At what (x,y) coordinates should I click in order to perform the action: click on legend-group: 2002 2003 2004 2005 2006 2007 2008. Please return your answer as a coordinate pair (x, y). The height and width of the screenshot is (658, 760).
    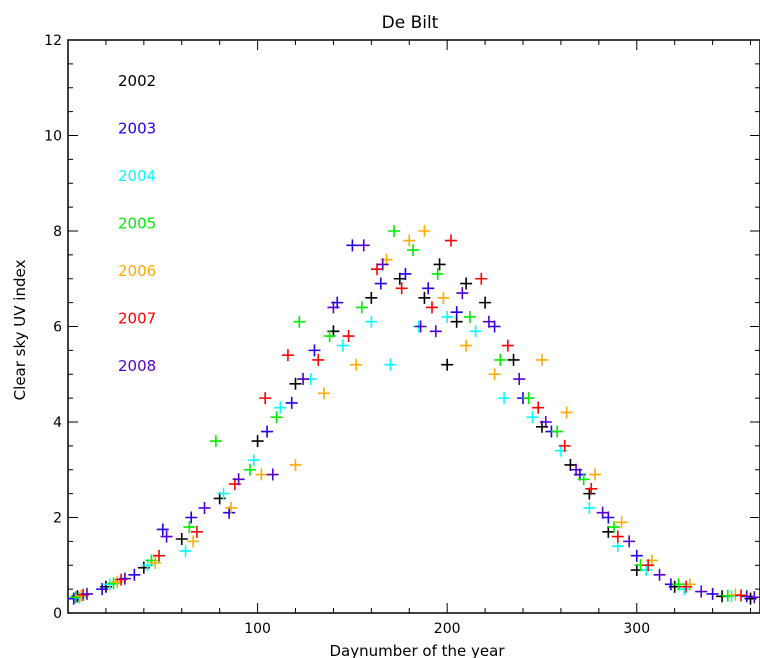
    Looking at the image, I should click on (137, 223).